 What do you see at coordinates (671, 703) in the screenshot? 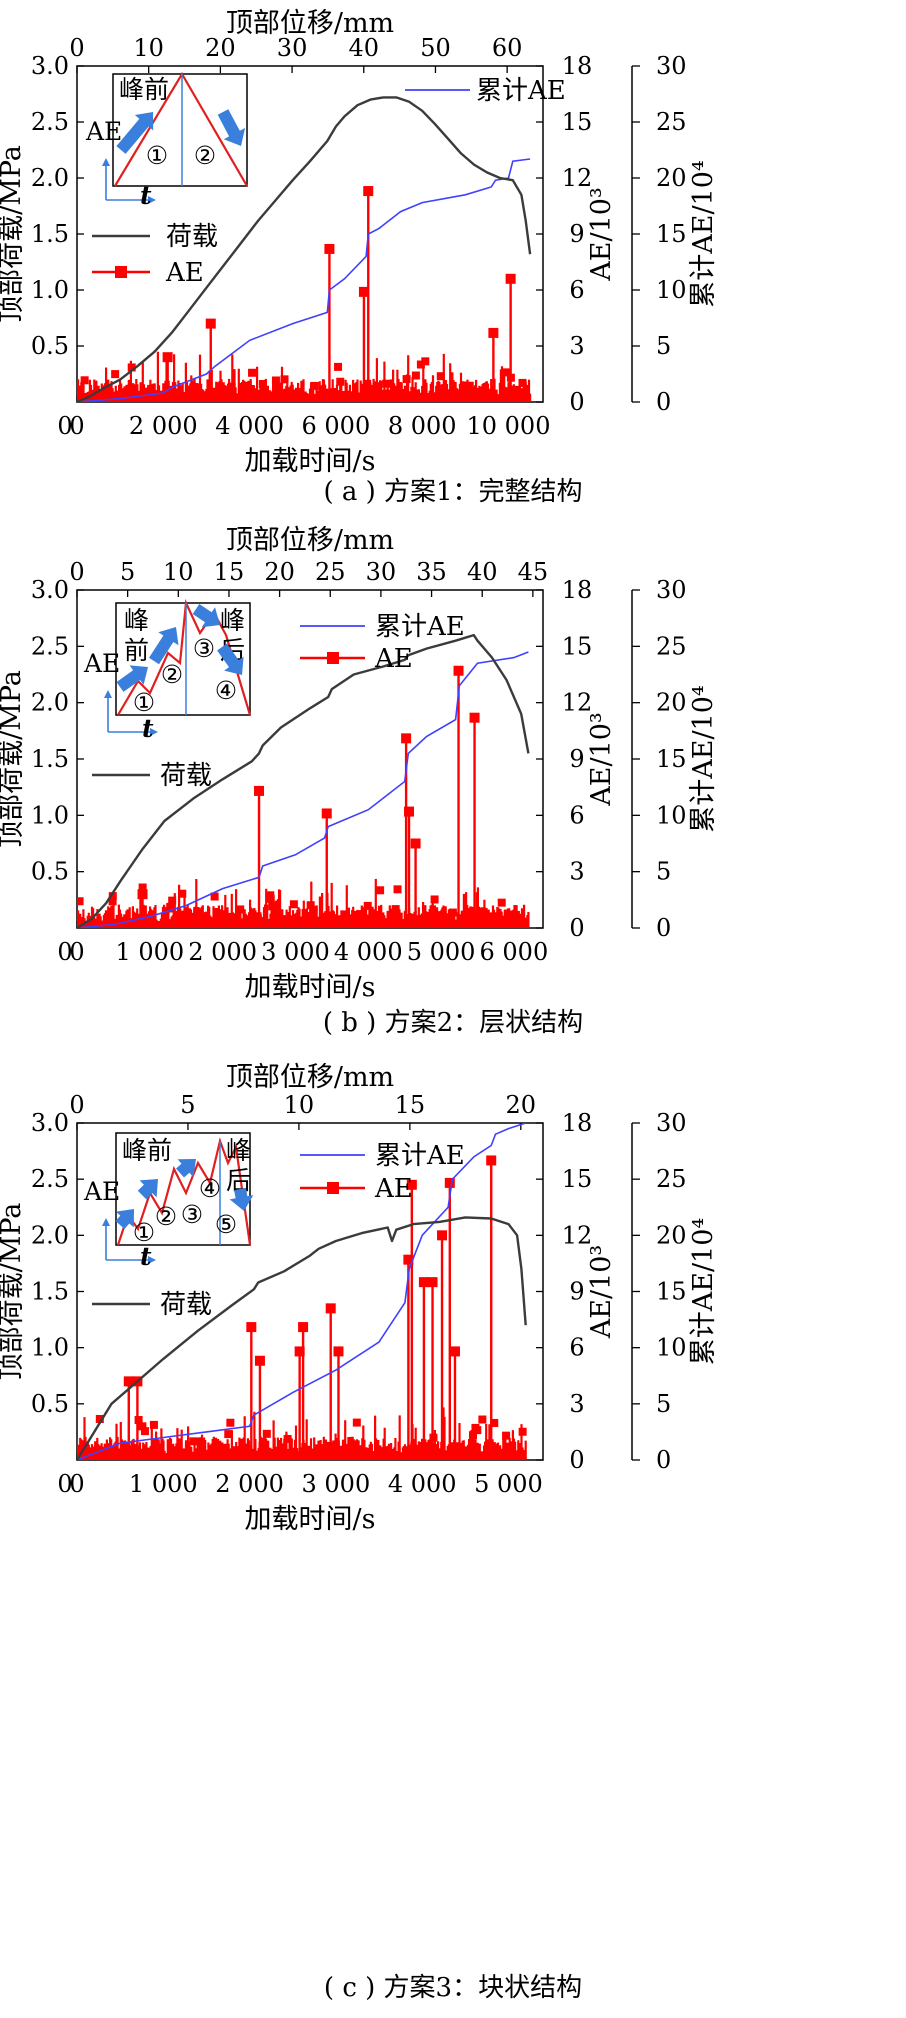
I see `y-right2-tick-label: 20` at bounding box center [671, 703].